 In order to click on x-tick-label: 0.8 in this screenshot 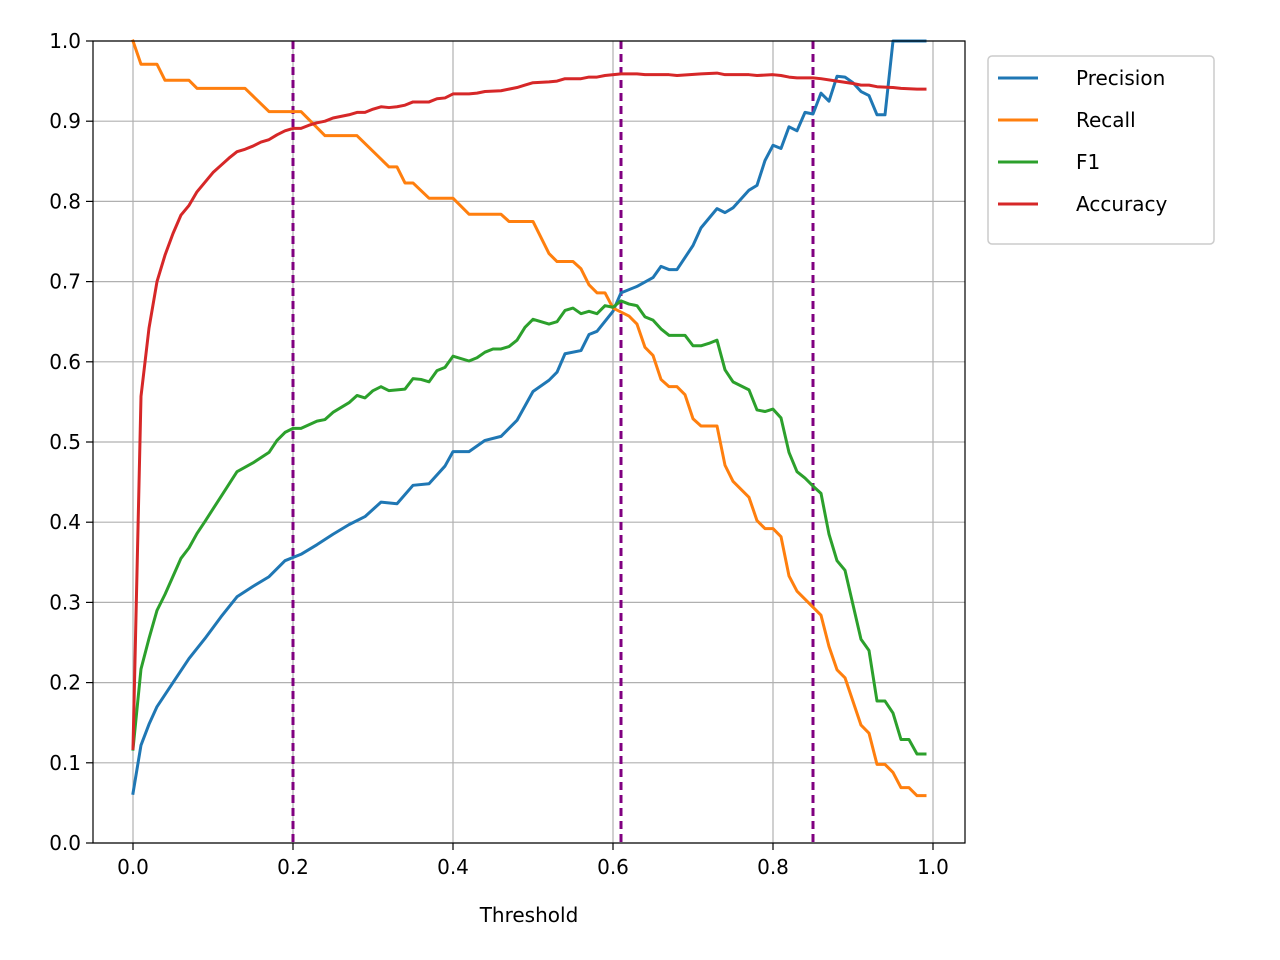, I will do `click(773, 867)`.